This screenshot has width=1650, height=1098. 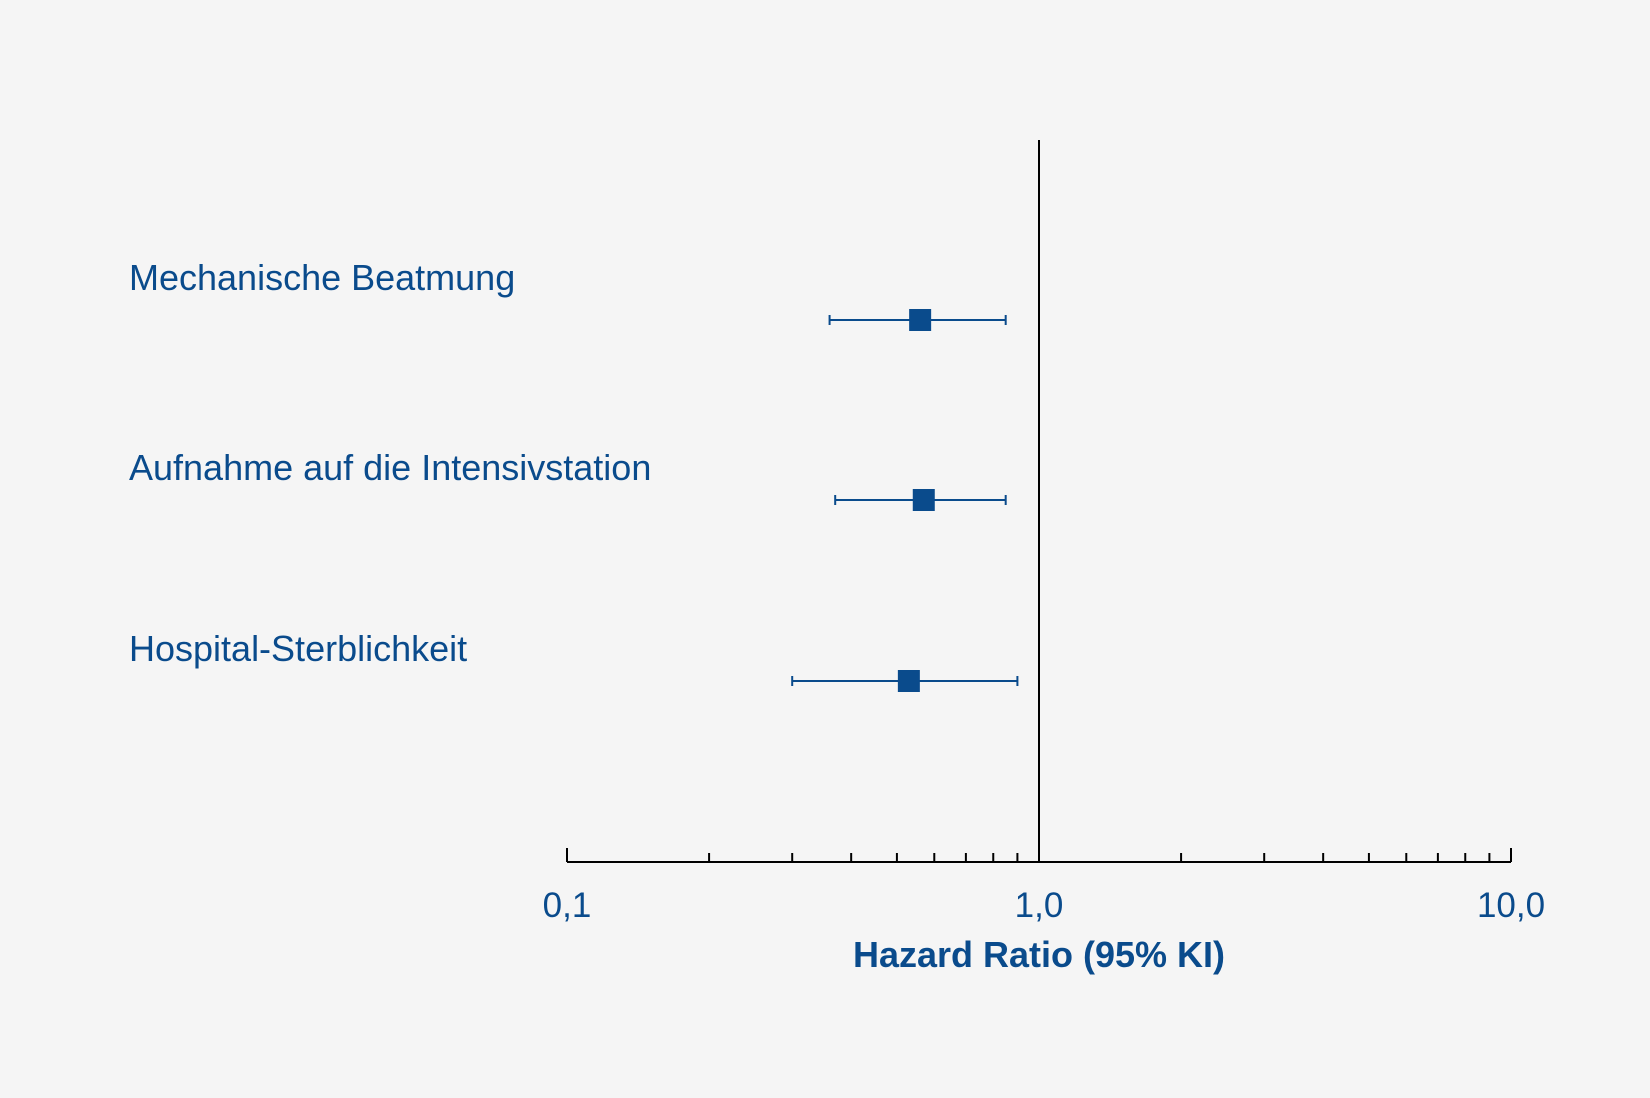 I want to click on row-label: Aufnahme auf die Intensivstation, so click(x=390, y=467).